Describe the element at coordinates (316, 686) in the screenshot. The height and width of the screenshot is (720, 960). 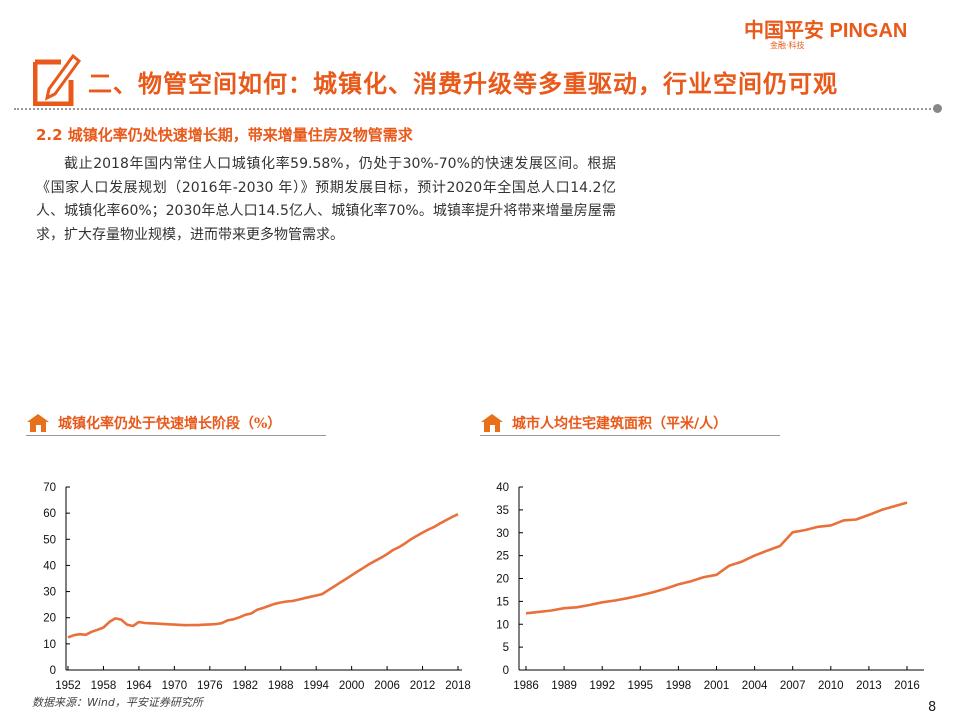
I see `x-tick-label: 1994` at that location.